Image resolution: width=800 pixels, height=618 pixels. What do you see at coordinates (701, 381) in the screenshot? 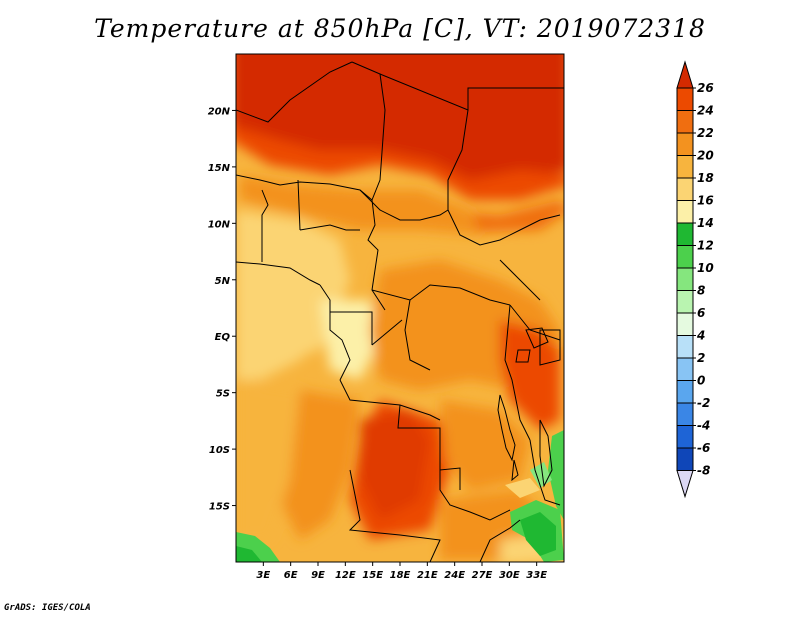
I see `colorbar-label: 0` at bounding box center [701, 381].